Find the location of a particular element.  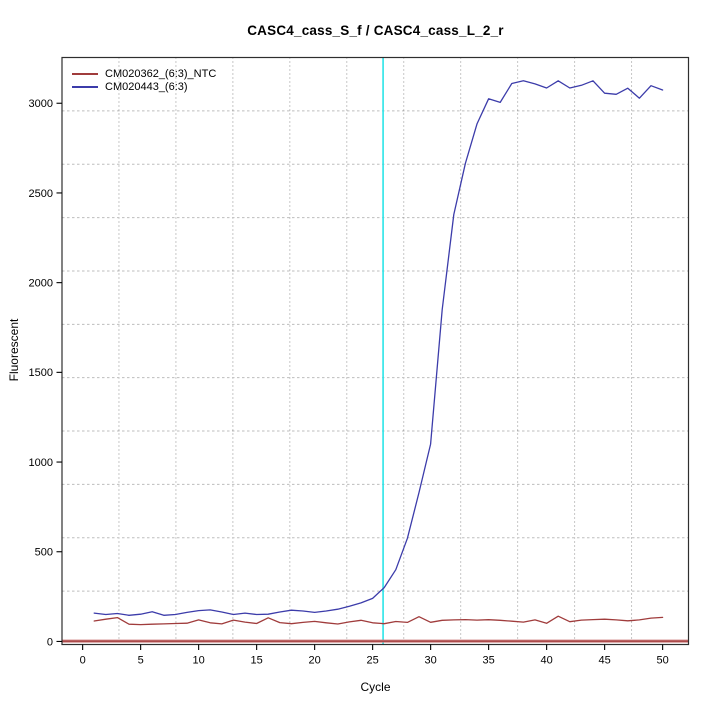

legend-line-swatch-blue is located at coordinates (85, 87).